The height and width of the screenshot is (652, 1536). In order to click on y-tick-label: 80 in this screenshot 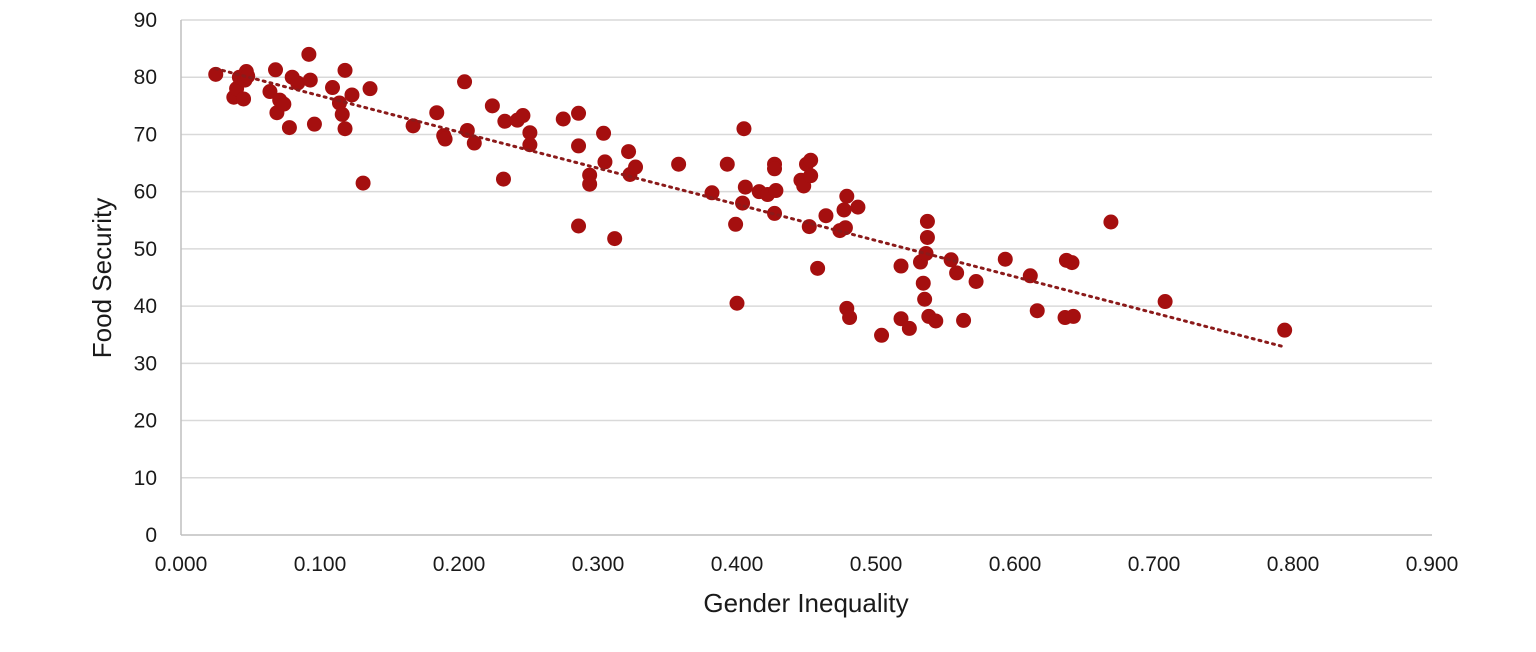, I will do `click(145, 77)`.